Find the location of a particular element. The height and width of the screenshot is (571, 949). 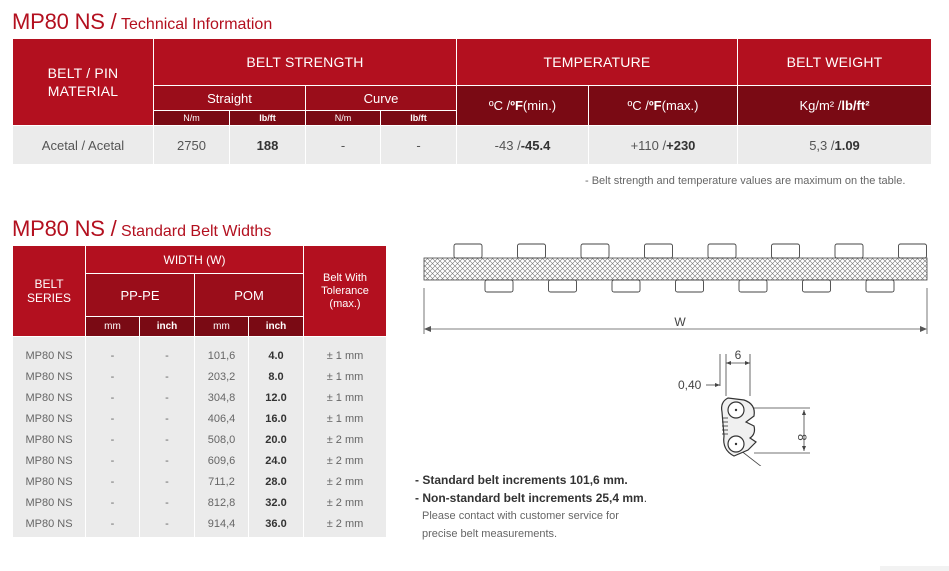

arrow-right-icon is located at coordinates (923, 329).